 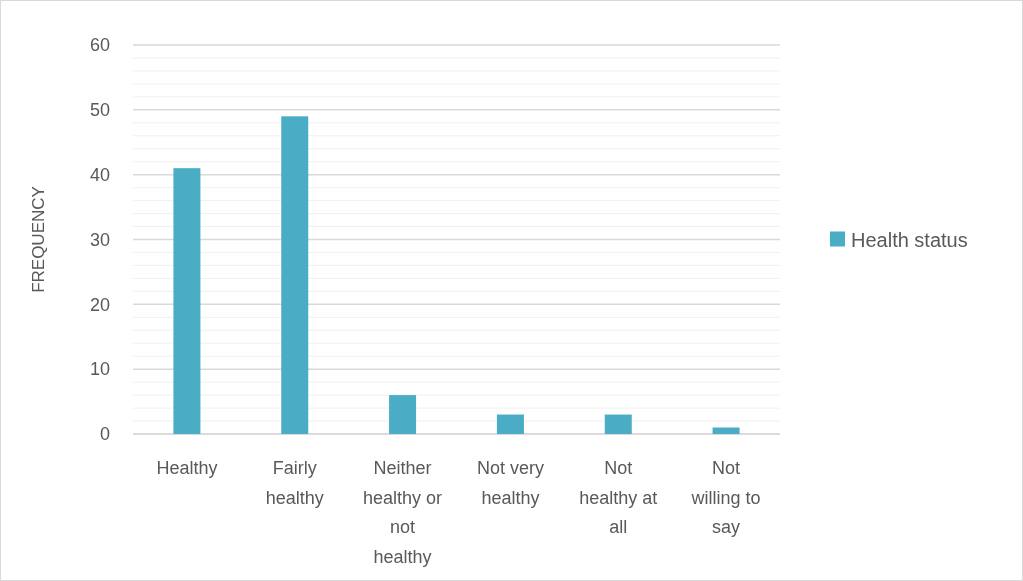 What do you see at coordinates (99, 369) in the screenshot?
I see `y-tick-label: 10` at bounding box center [99, 369].